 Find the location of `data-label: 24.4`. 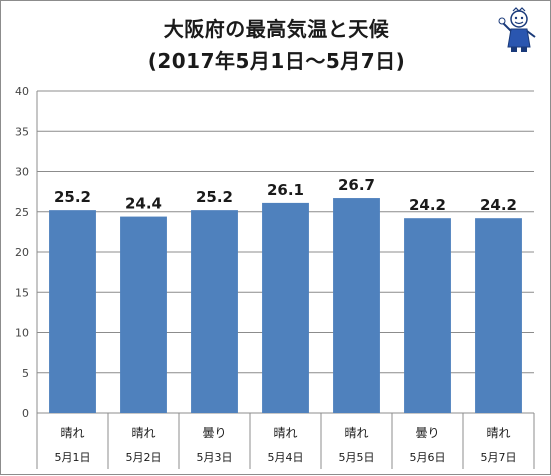

data-label: 24.4 is located at coordinates (143, 204).